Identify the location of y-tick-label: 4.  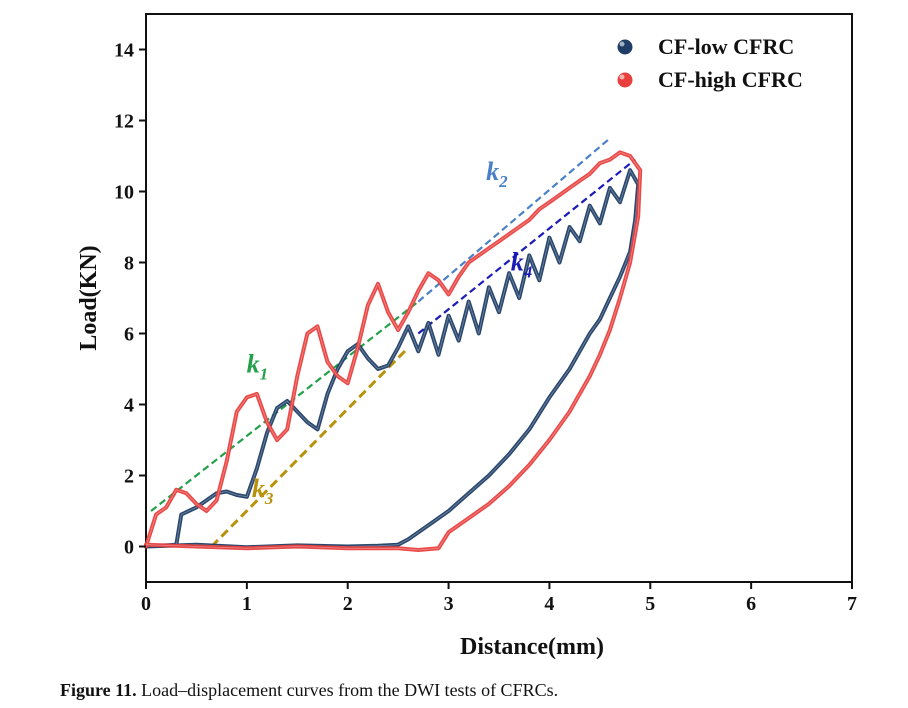
(129, 406).